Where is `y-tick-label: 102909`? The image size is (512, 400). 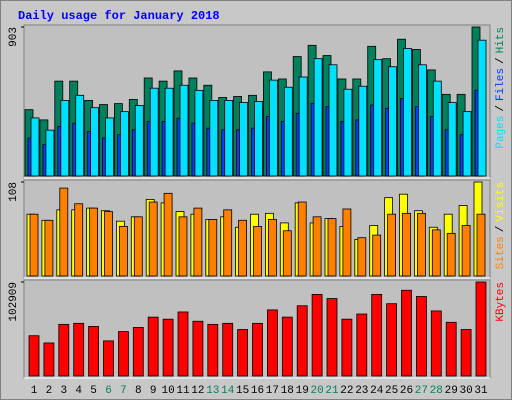 y-tick-label: 102909 is located at coordinates (14, 302).